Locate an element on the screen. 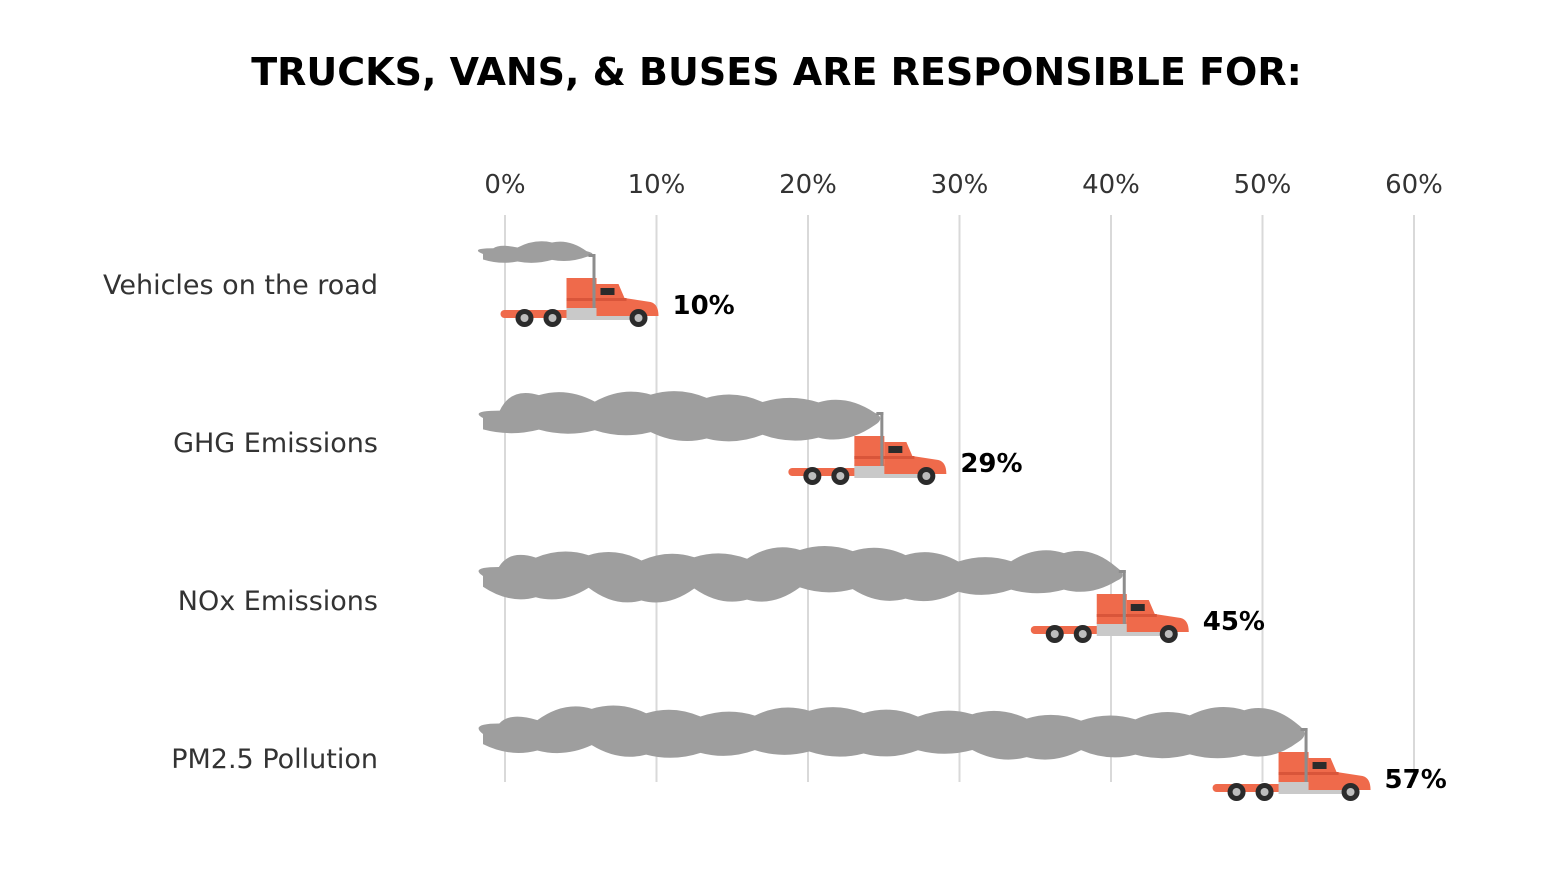 The height and width of the screenshot is (882, 1553). bar: 45% is located at coordinates (871, 594).